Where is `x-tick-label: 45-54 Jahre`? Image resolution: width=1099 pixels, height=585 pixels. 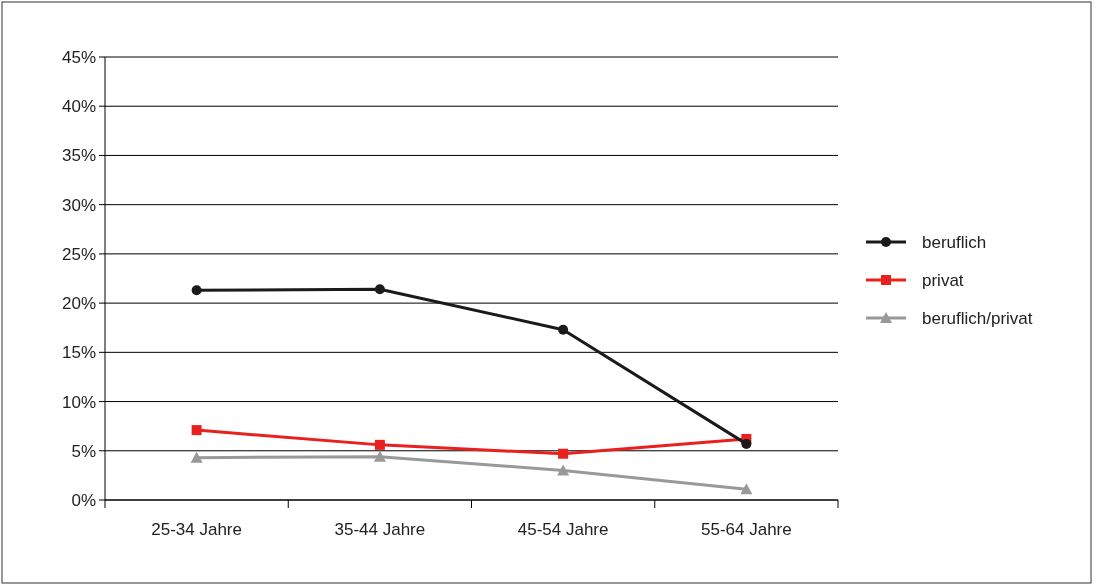
x-tick-label: 45-54 Jahre is located at coordinates (563, 529).